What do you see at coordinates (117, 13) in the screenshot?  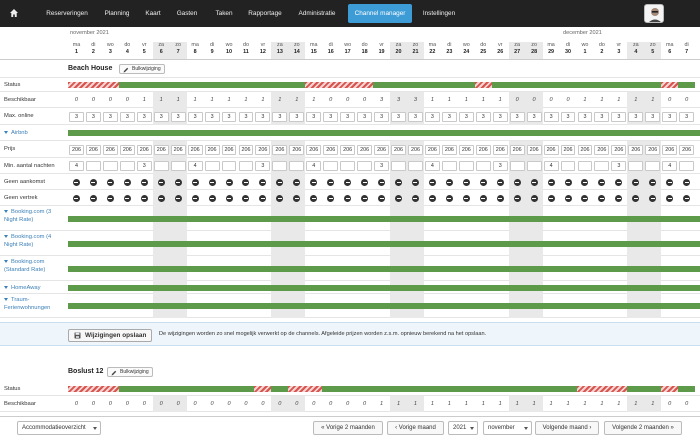 I see `nav-planning: Planning` at bounding box center [117, 13].